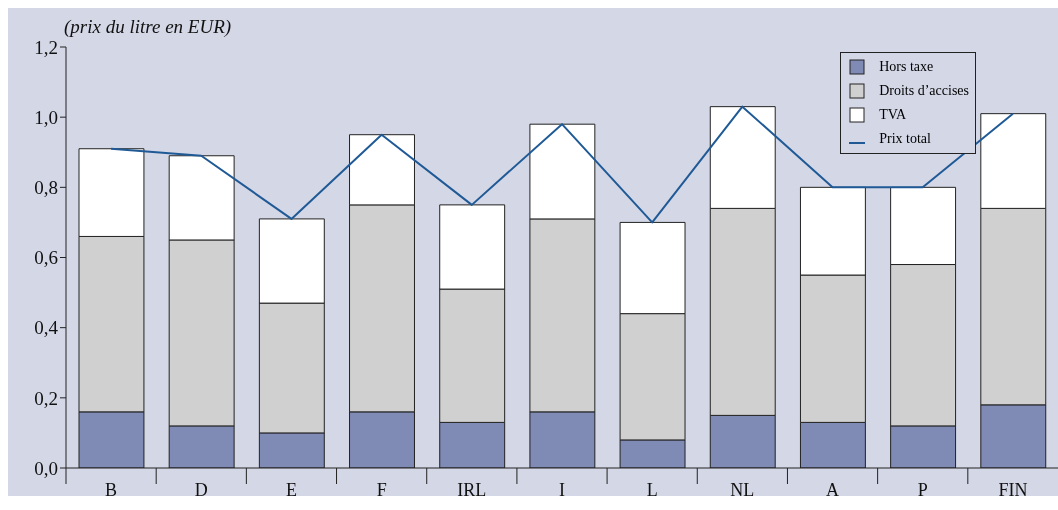  Describe the element at coordinates (562, 490) in the screenshot. I see `x-tick-label: I` at that location.